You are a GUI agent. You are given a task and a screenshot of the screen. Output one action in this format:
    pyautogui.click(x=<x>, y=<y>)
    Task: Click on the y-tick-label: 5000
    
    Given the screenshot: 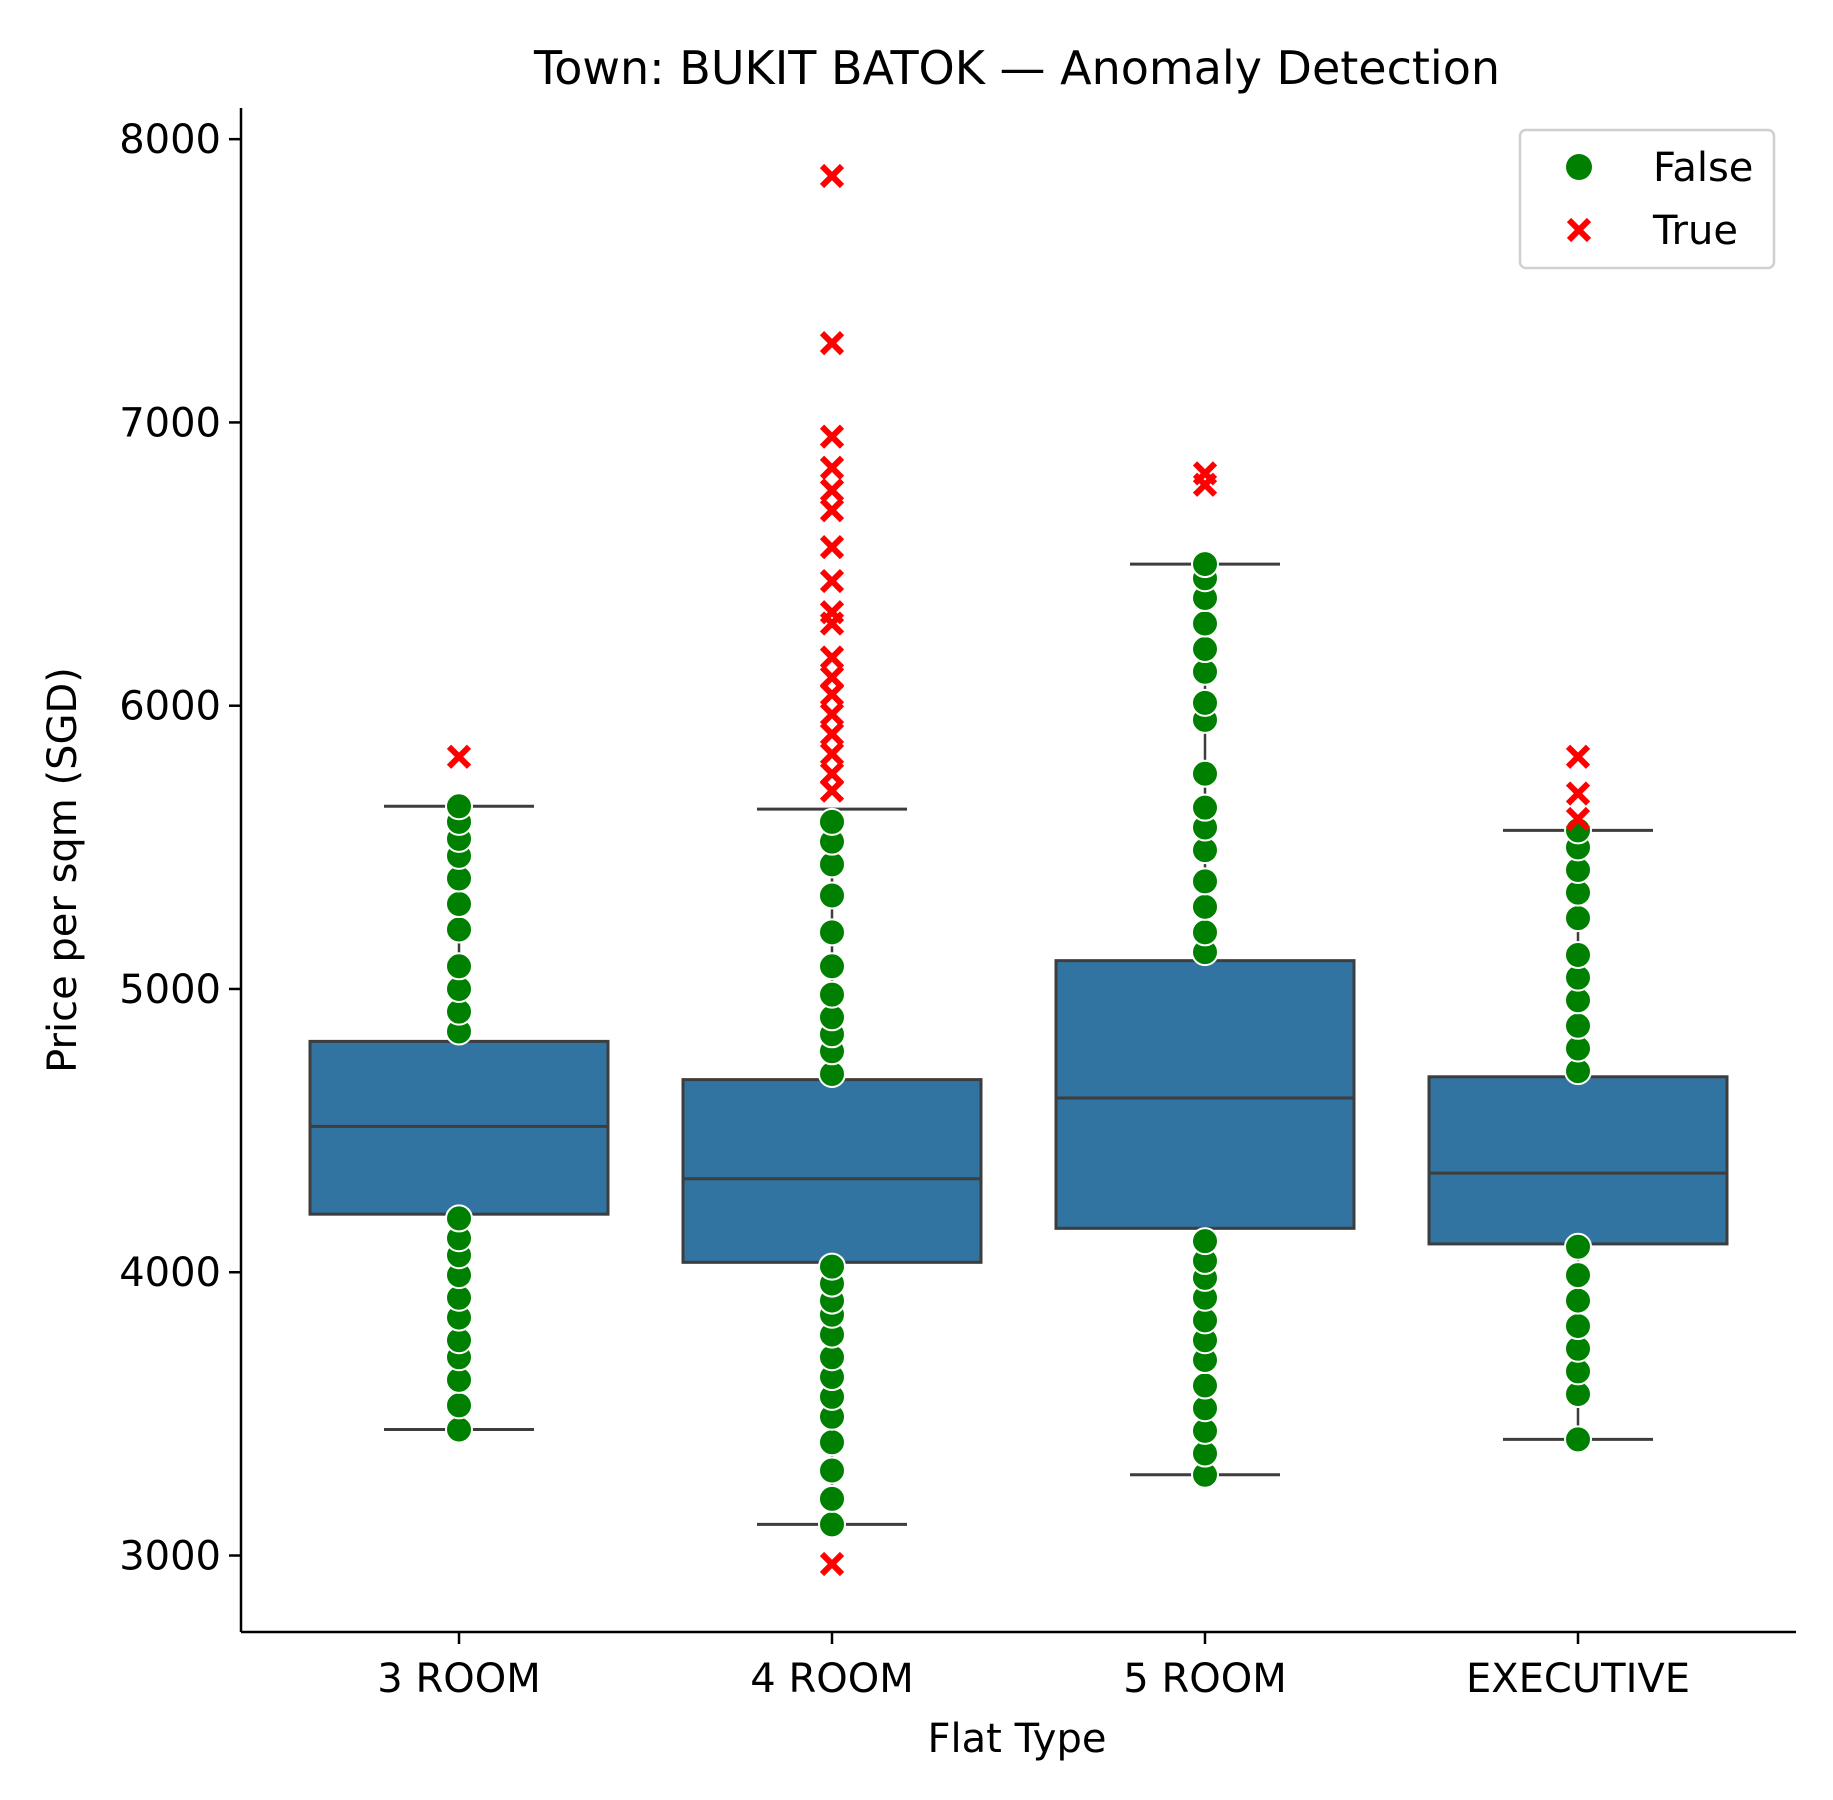 What is the action you would take?
    pyautogui.click(x=170, y=990)
    